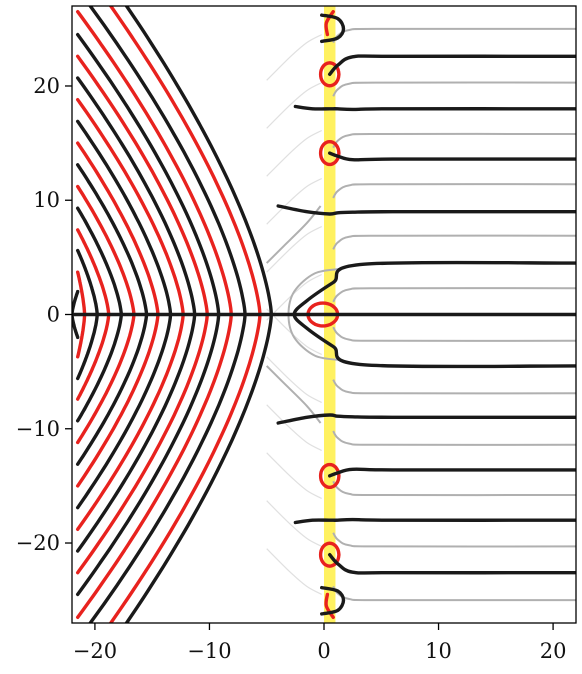  What do you see at coordinates (46, 200) in the screenshot?
I see `y-tick-label: 10` at bounding box center [46, 200].